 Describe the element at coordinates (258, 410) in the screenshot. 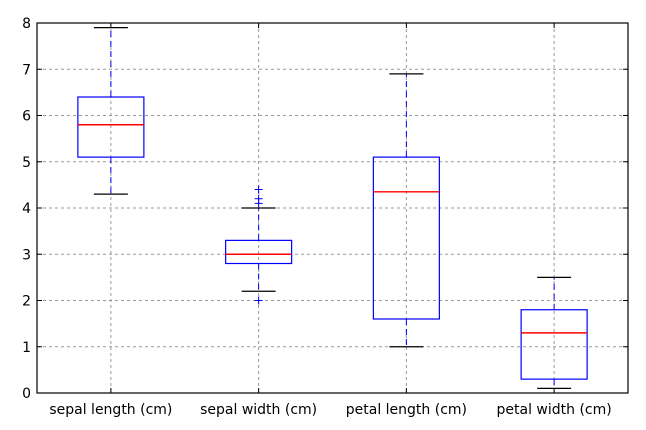

I see `x-tick-label: sepal width (cm)` at that location.